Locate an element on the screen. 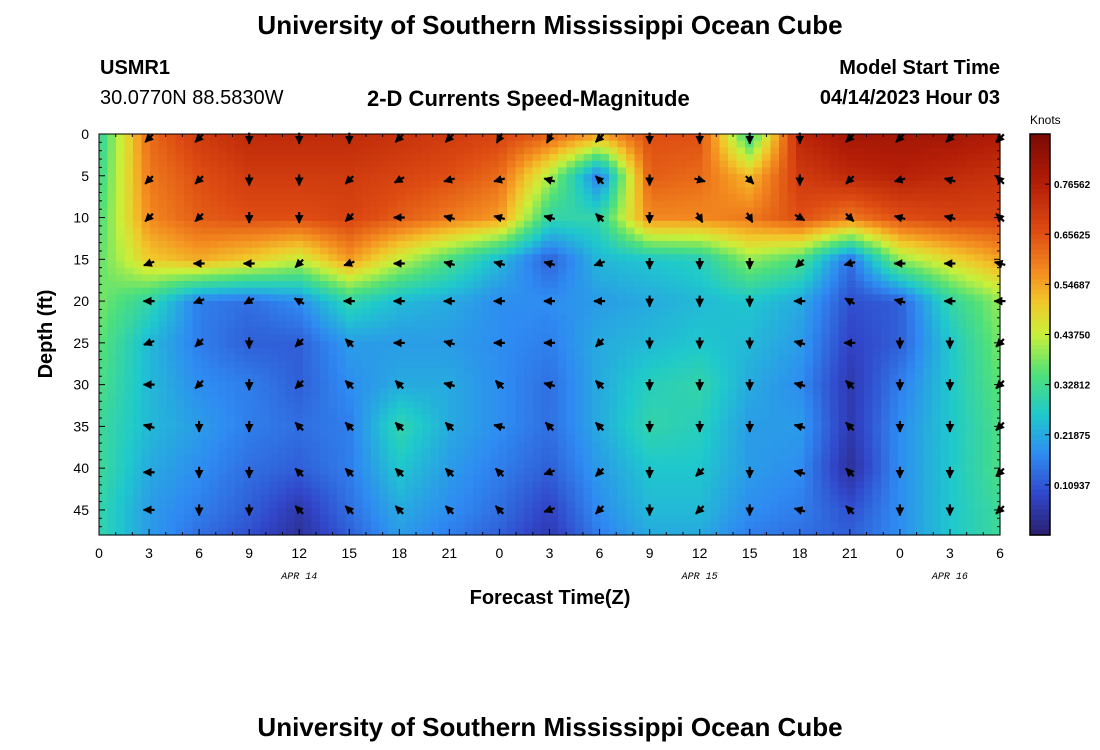 Image resolution: width=1100 pixels, height=750 pixels. station-id: USMR1 is located at coordinates (135, 68).